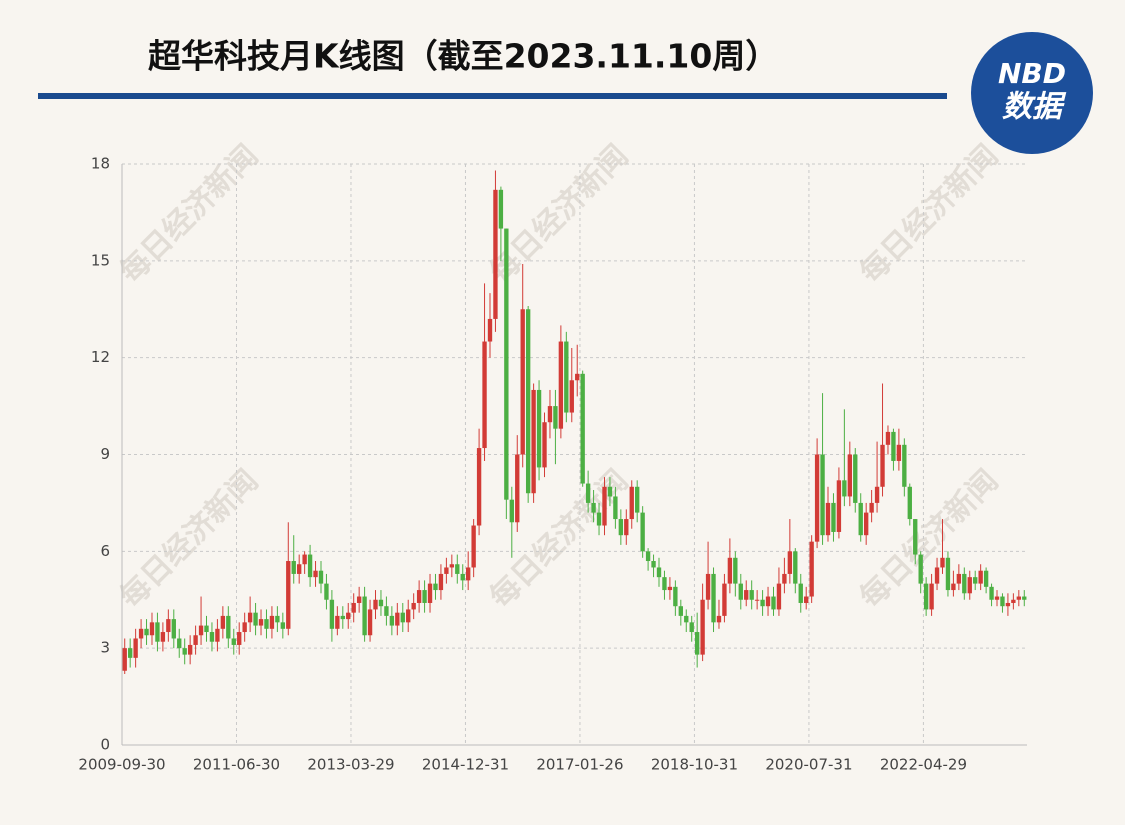  Describe the element at coordinates (105, 454) in the screenshot. I see `y-tick-label: 9` at that location.